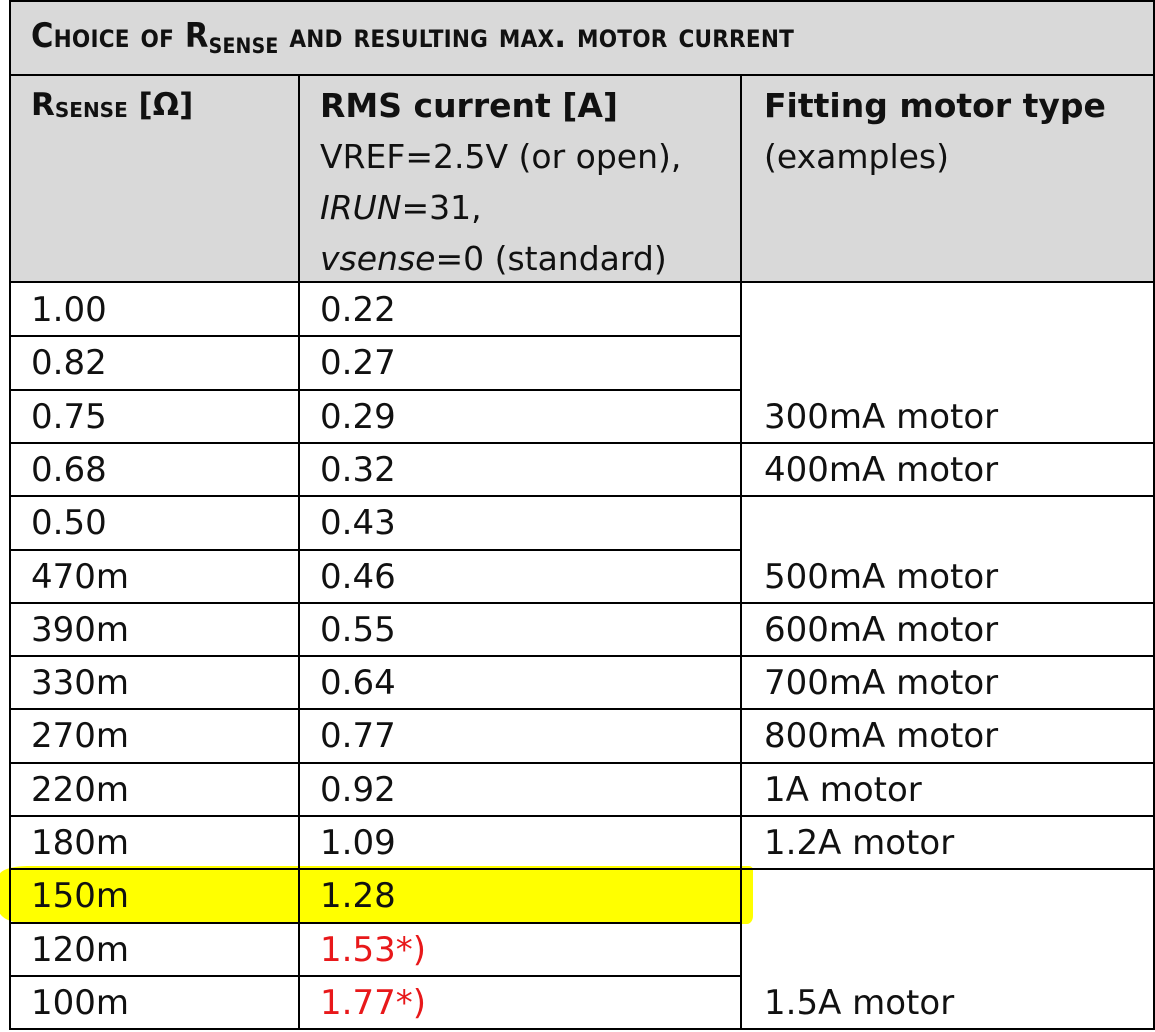  Describe the element at coordinates (69, 310) in the screenshot. I see `cell-rsense: 1.00` at that location.